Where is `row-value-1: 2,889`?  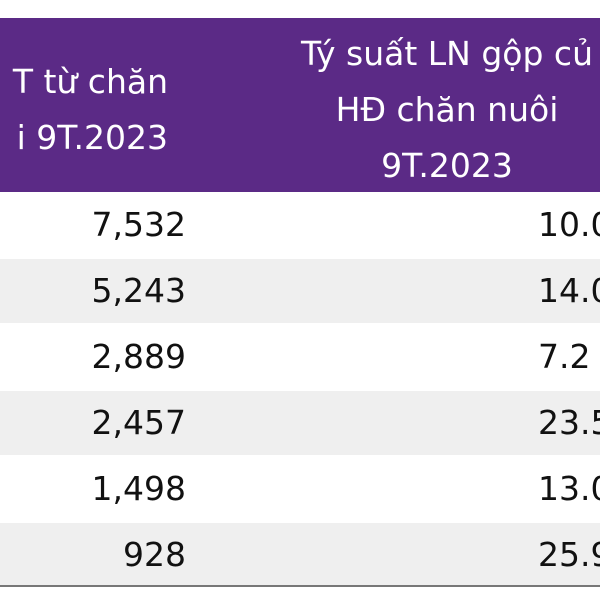 row-value-1: 2,889 is located at coordinates (138, 356).